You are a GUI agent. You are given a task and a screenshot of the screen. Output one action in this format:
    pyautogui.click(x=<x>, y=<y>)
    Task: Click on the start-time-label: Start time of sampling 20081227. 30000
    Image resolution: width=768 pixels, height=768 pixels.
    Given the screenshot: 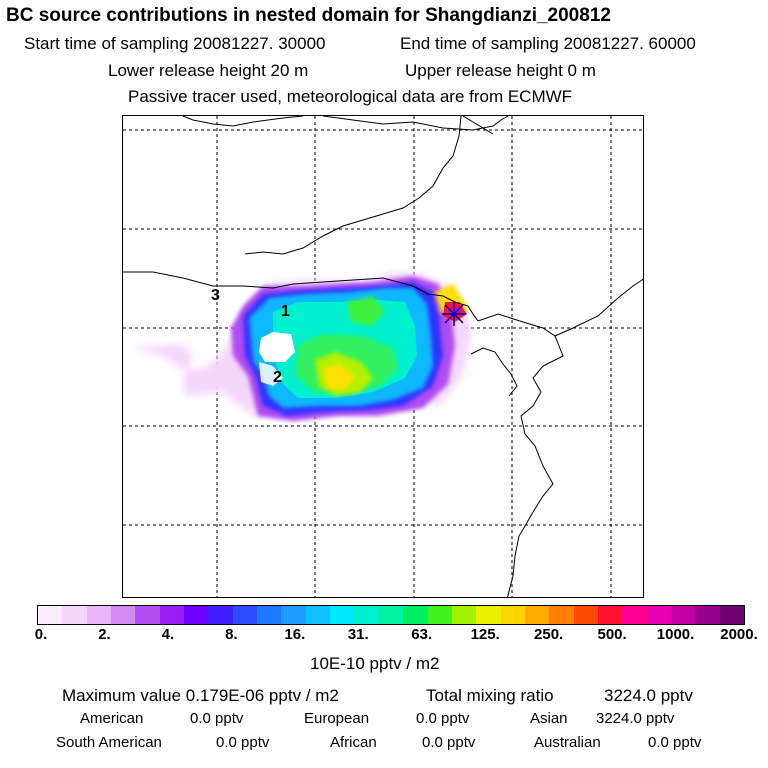 What is the action you would take?
    pyautogui.click(x=175, y=43)
    